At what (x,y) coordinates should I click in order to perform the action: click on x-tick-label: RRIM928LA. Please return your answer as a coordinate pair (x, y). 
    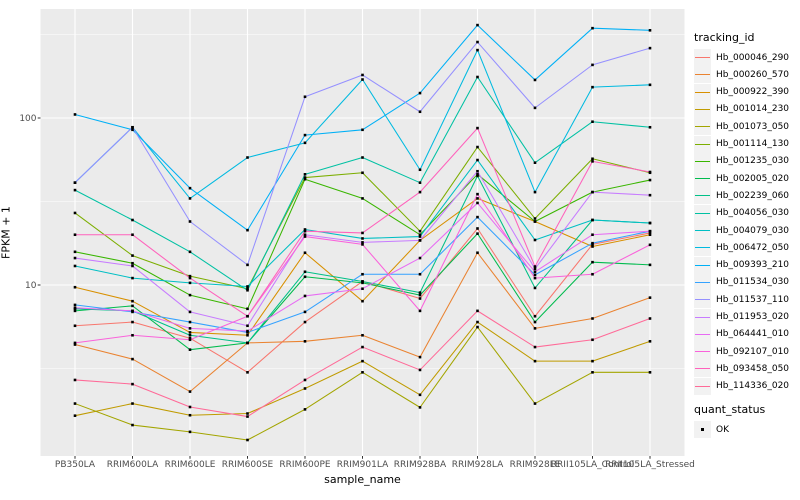
    Looking at the image, I should click on (478, 465).